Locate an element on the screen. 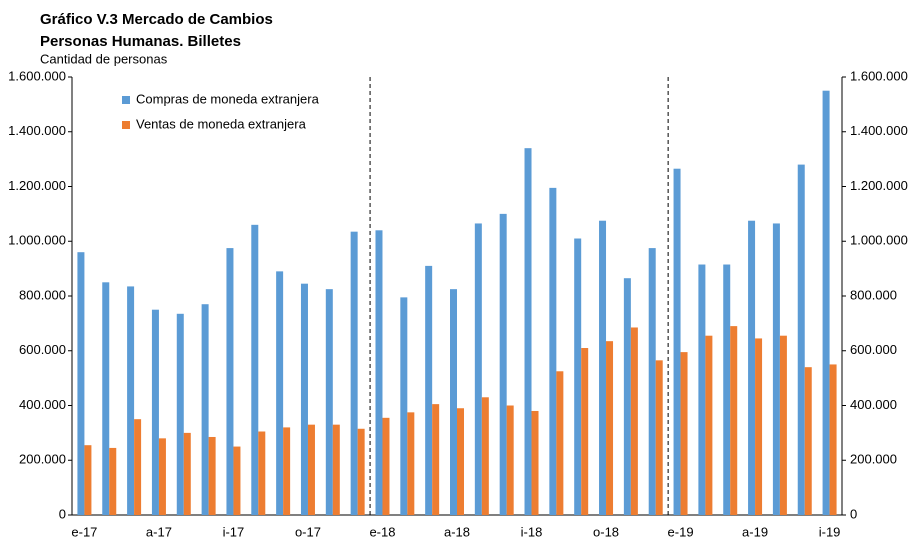  x-tick-label: o-18 is located at coordinates (606, 531).